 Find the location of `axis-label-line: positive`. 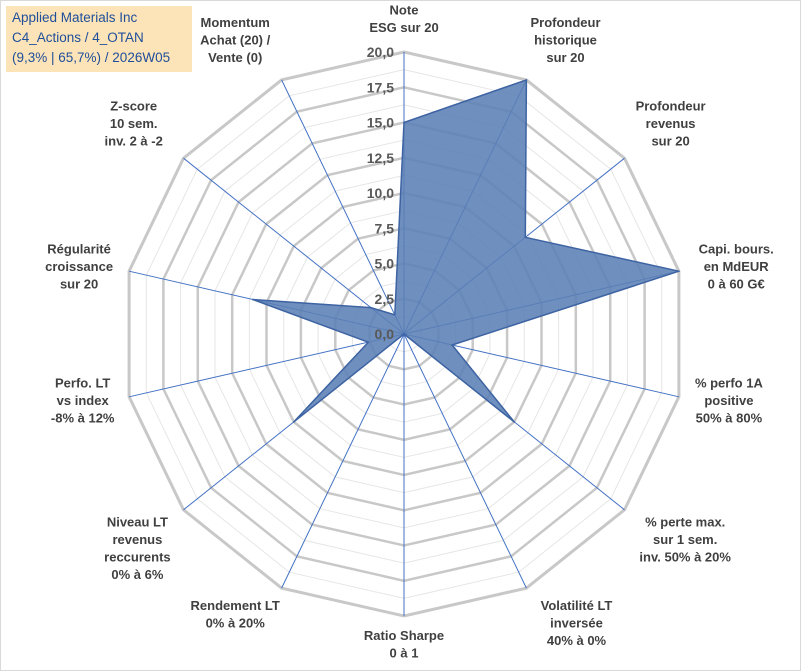

axis-label-line: positive is located at coordinates (728, 400).